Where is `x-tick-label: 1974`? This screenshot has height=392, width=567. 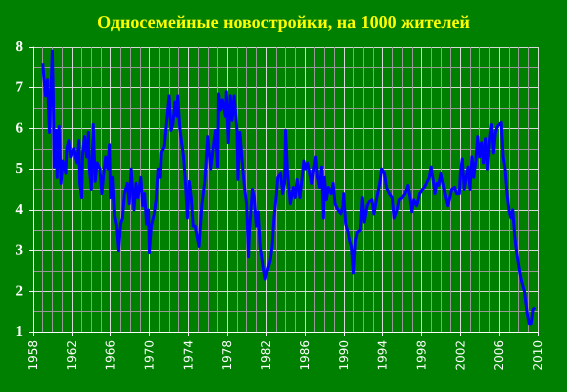
x-tick-label: 1974 is located at coordinates (188, 355).